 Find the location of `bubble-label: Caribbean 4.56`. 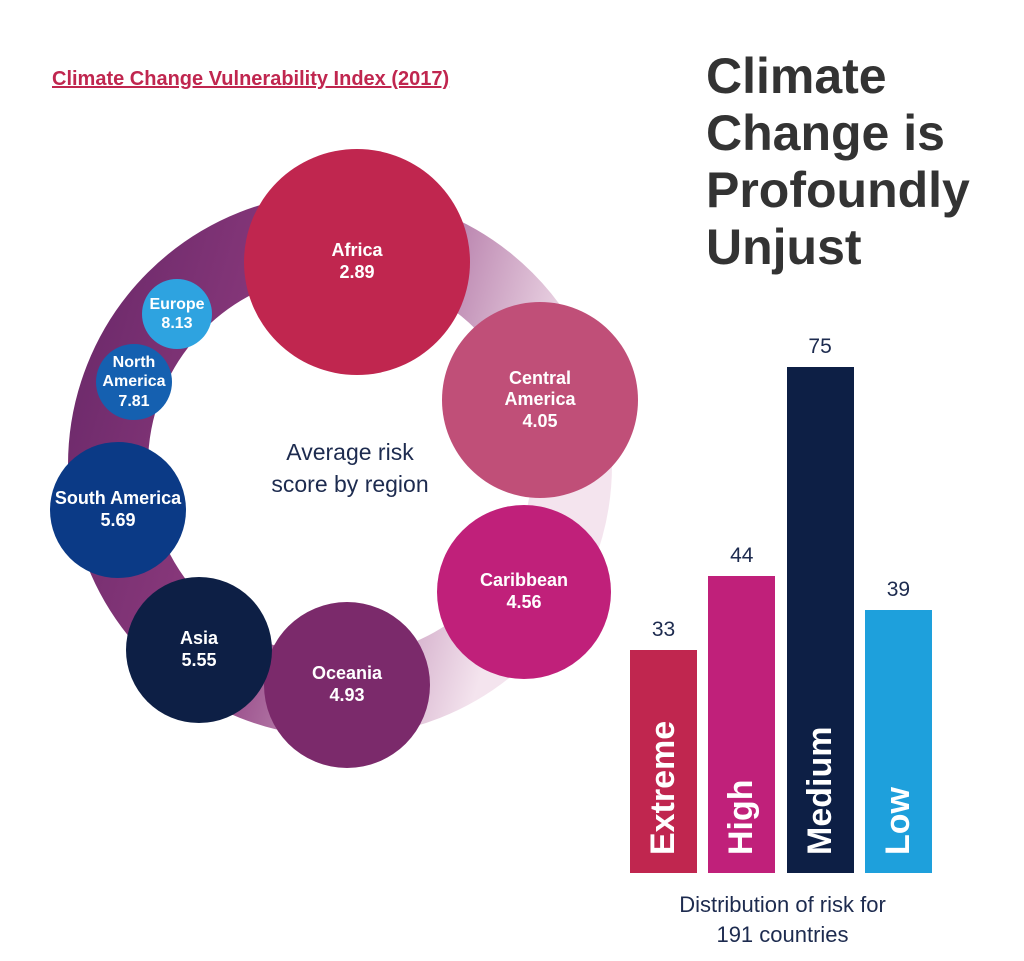

bubble-label: Caribbean 4.56 is located at coordinates (524, 591).